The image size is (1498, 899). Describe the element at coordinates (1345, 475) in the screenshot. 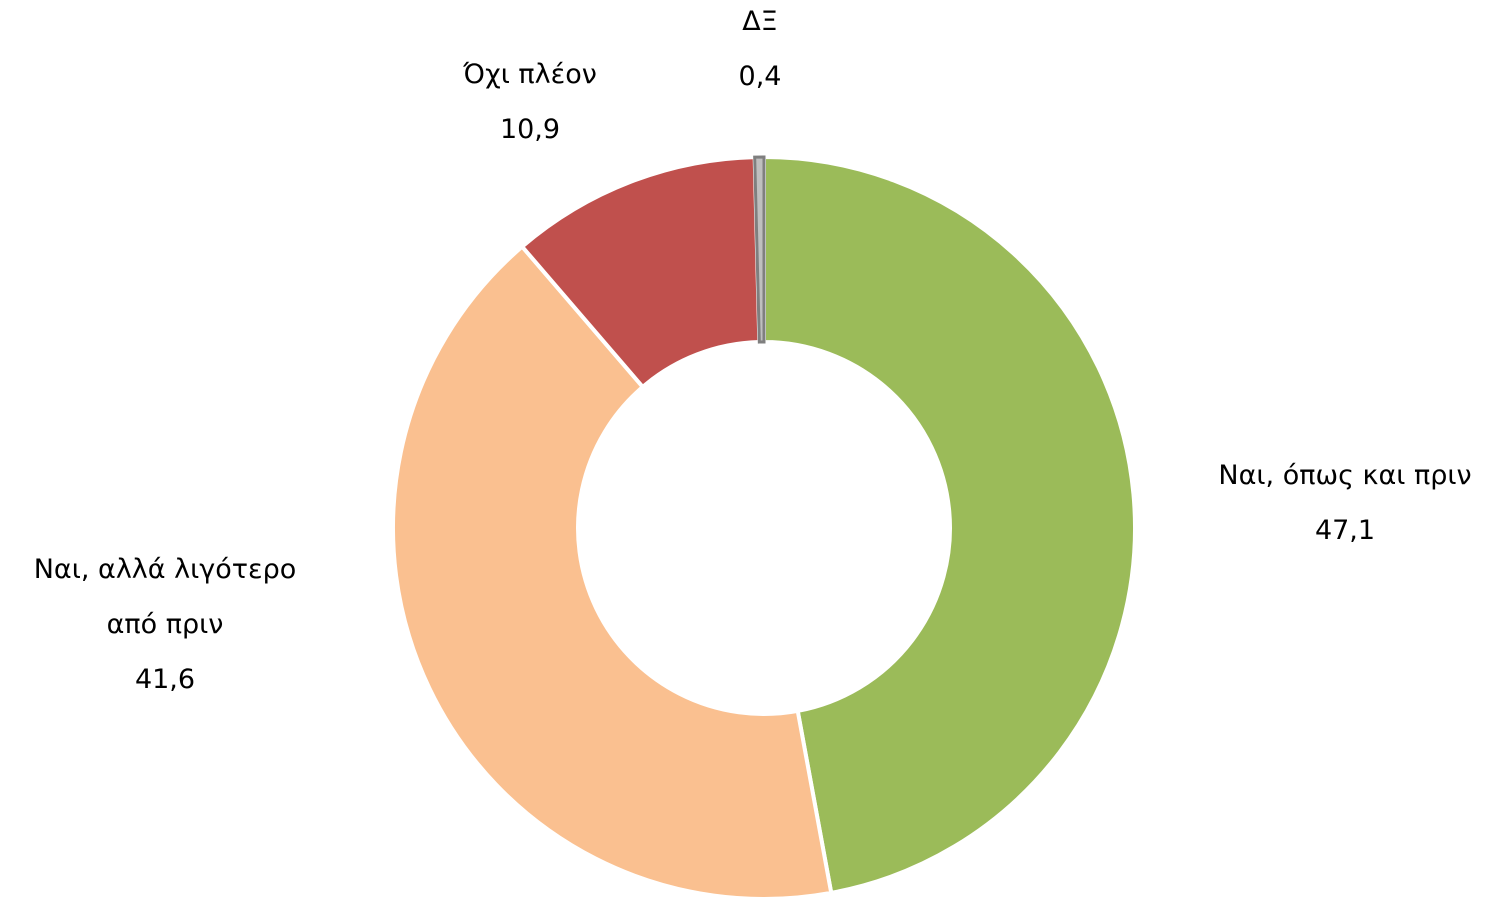

I see `category-label: Ναι, όπως και πριν` at that location.